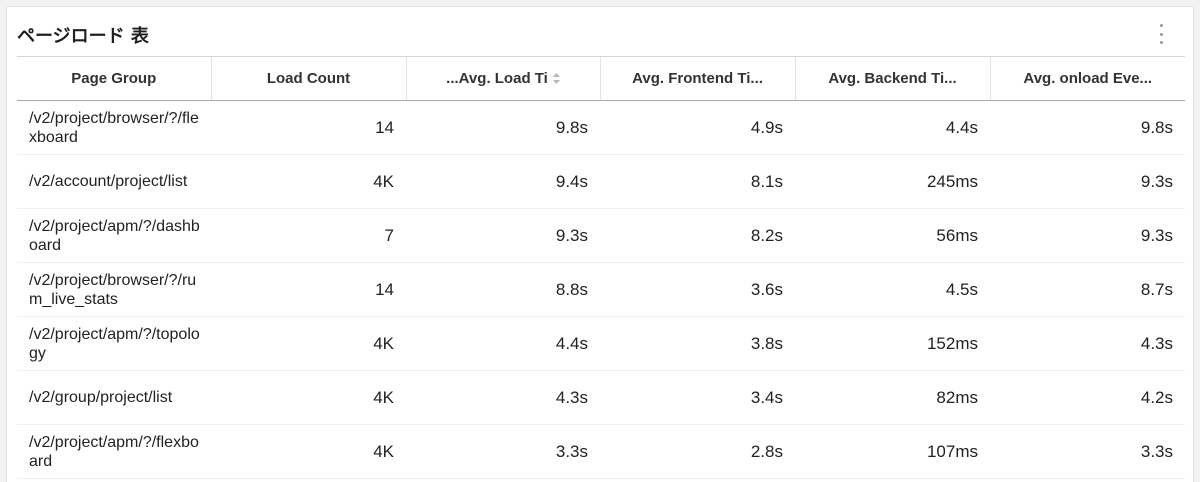  Describe the element at coordinates (503, 343) in the screenshot. I see `cell-avg-load-time: 4.4s` at that location.